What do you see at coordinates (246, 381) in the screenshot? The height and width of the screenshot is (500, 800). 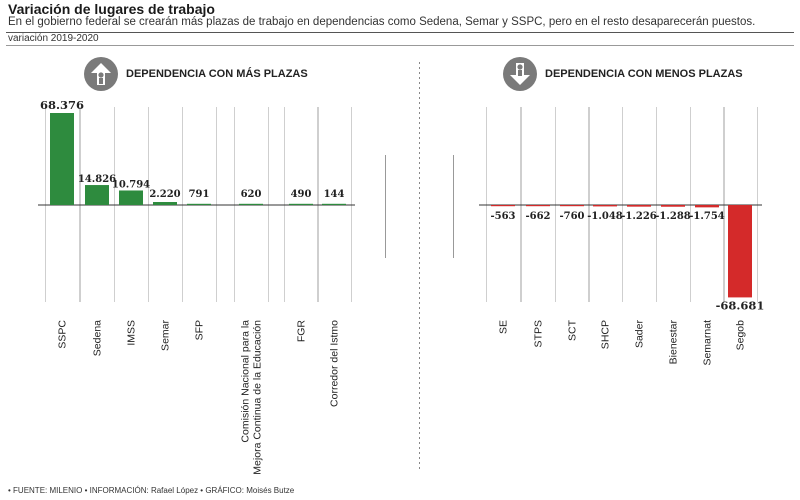 I see `category-label: Comisión Nacional para la` at bounding box center [246, 381].